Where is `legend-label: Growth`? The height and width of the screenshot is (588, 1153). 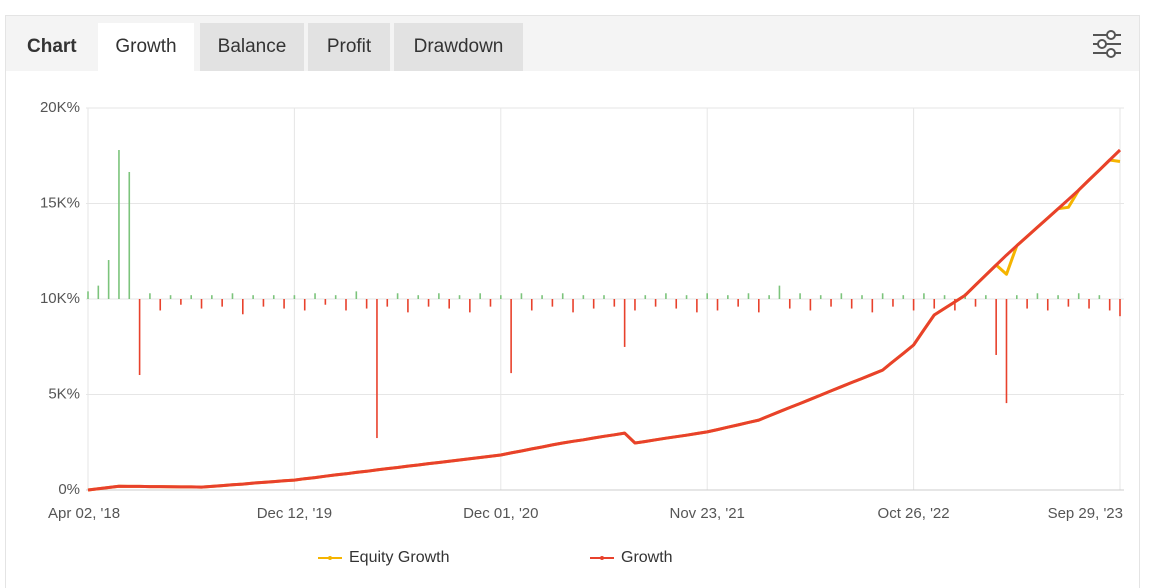
legend-label: Growth is located at coordinates (647, 557).